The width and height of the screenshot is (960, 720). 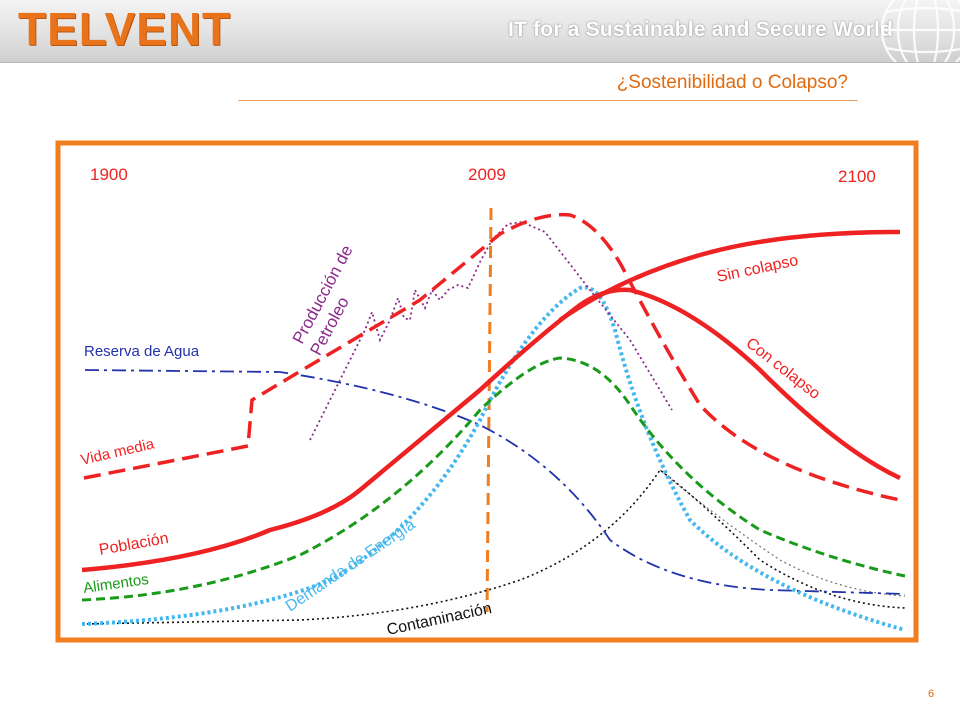 I want to click on telvent-logo: TELVENT, so click(x=125, y=29).